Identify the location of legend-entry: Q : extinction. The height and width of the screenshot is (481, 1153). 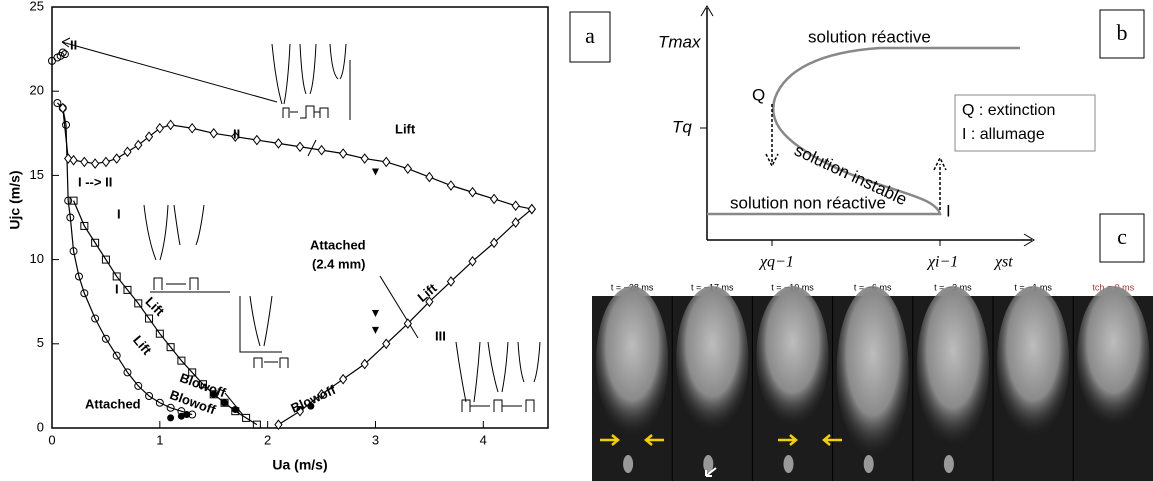
(1008, 110).